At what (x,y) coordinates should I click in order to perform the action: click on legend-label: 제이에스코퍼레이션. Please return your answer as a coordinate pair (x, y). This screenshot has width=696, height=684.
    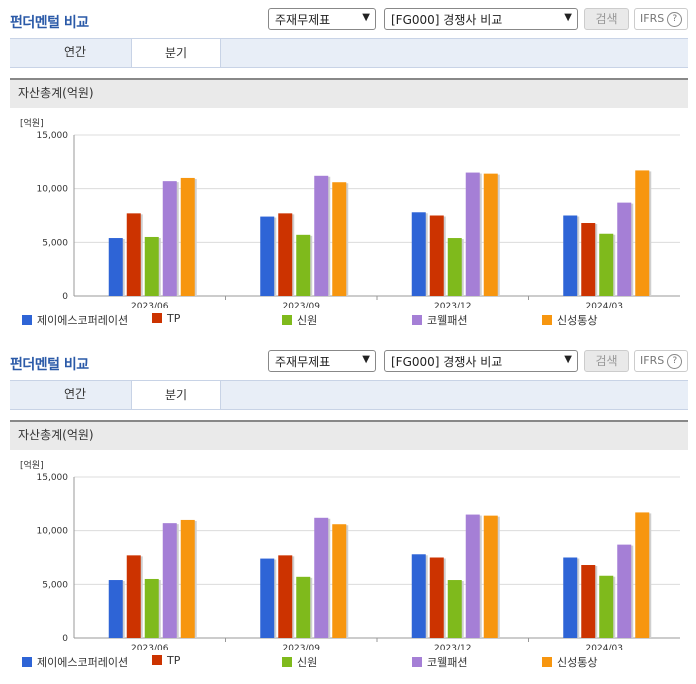
    Looking at the image, I should click on (83, 662).